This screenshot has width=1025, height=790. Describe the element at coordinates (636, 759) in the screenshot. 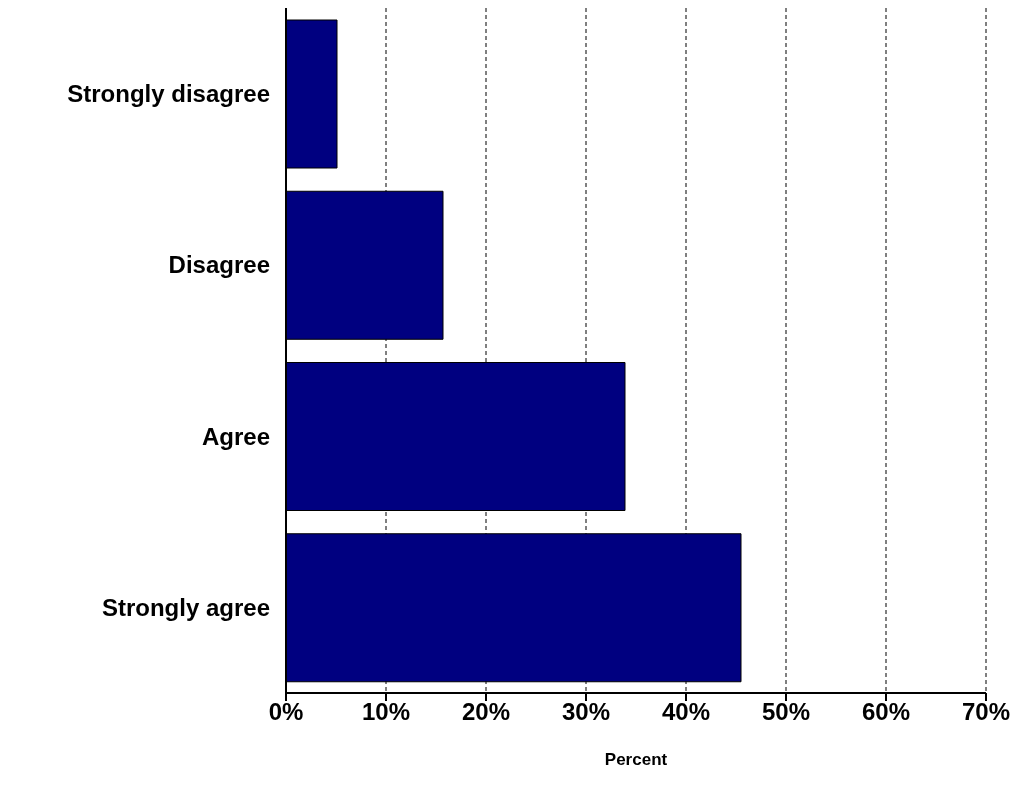

I see `x-axis-title: Percent` at that location.